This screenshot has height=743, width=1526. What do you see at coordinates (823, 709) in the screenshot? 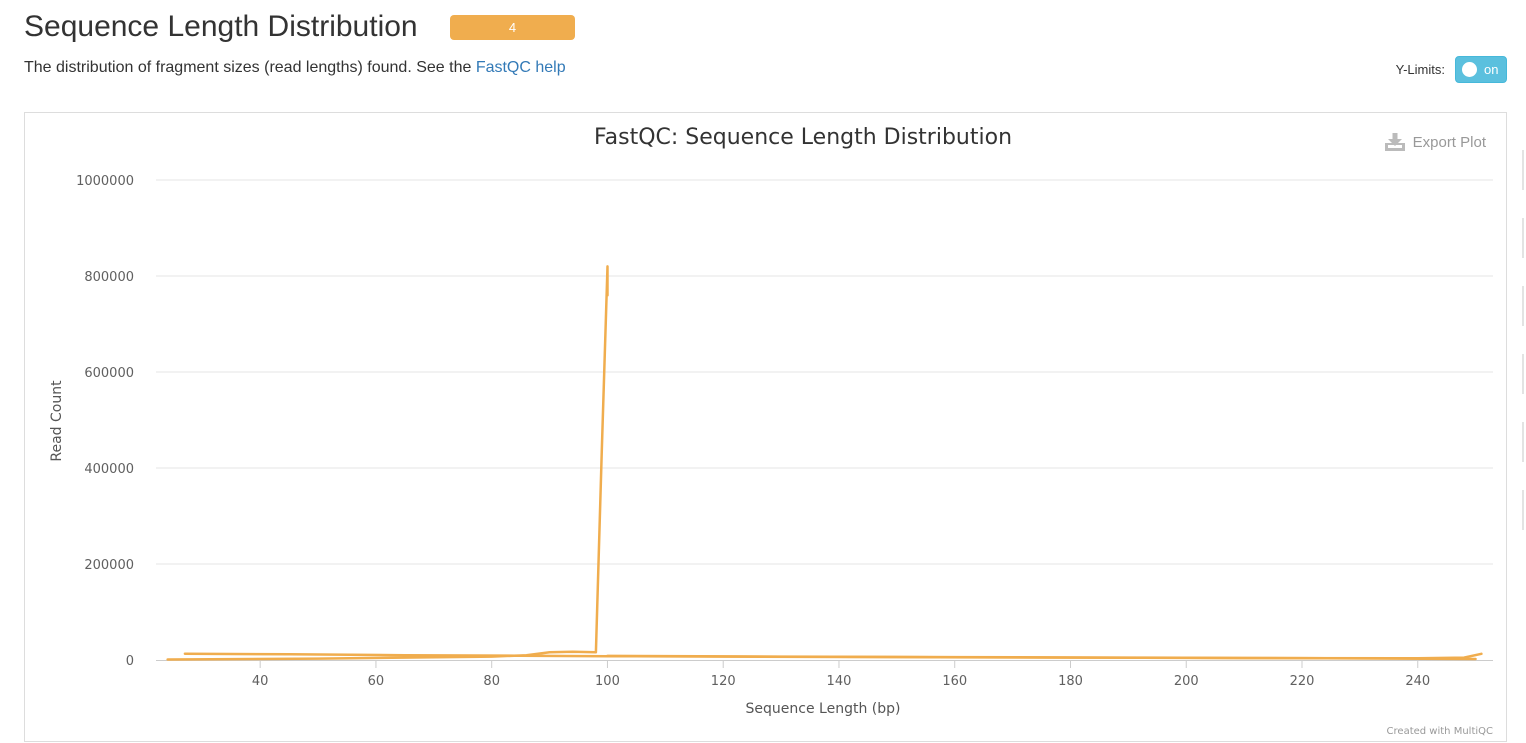
I see `x-axis-title: Sequence Length (bp)` at bounding box center [823, 709].